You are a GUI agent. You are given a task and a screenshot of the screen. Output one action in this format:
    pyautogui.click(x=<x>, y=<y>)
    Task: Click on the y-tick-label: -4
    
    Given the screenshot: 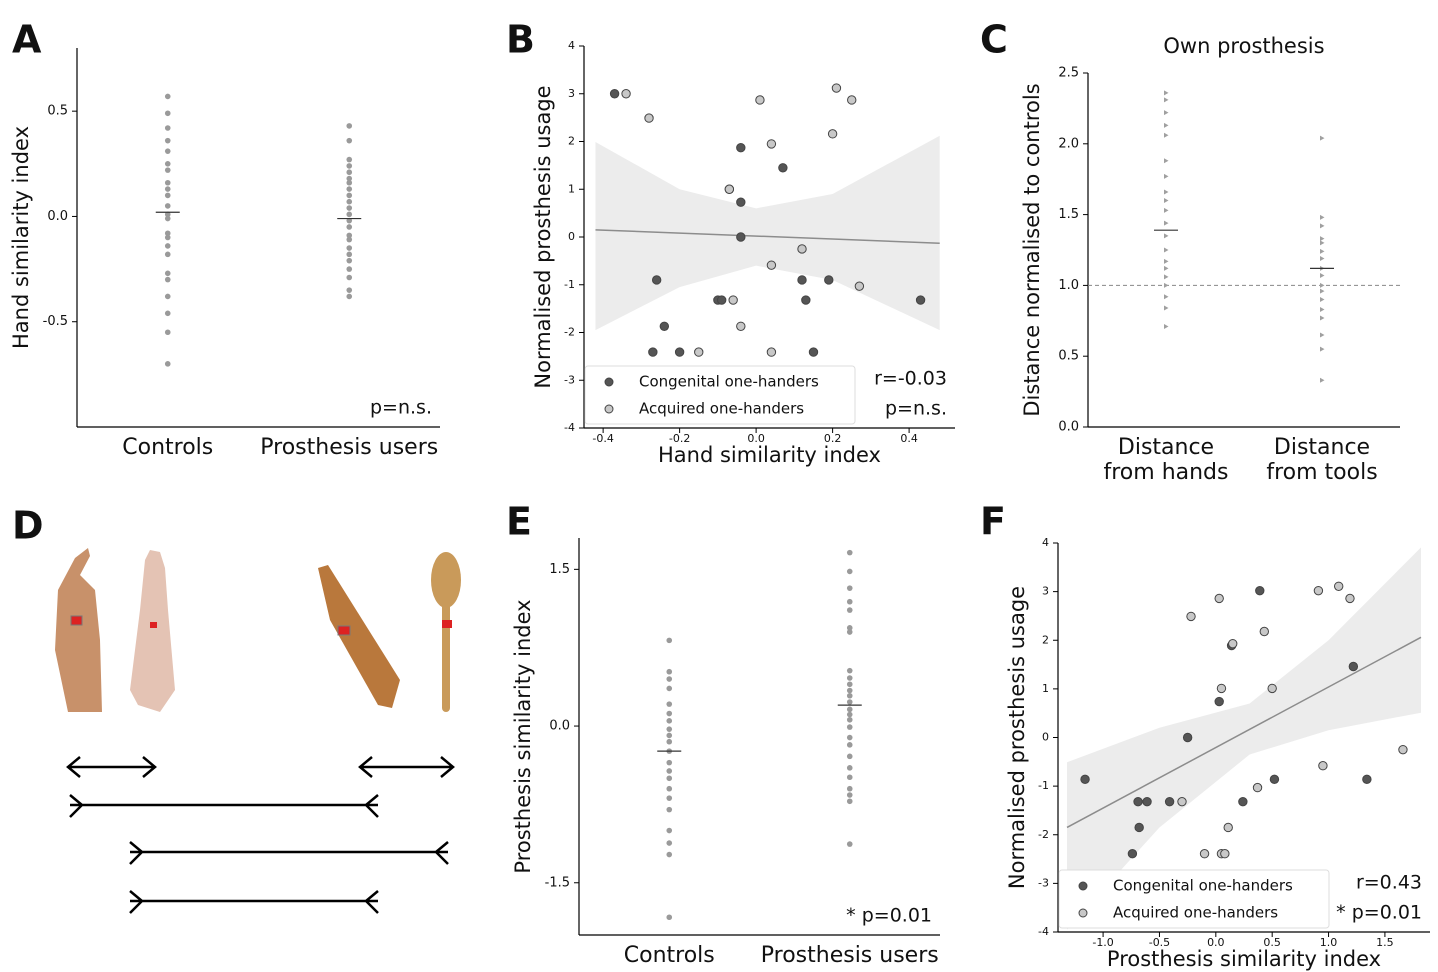 What is the action you would take?
    pyautogui.click(x=569, y=427)
    